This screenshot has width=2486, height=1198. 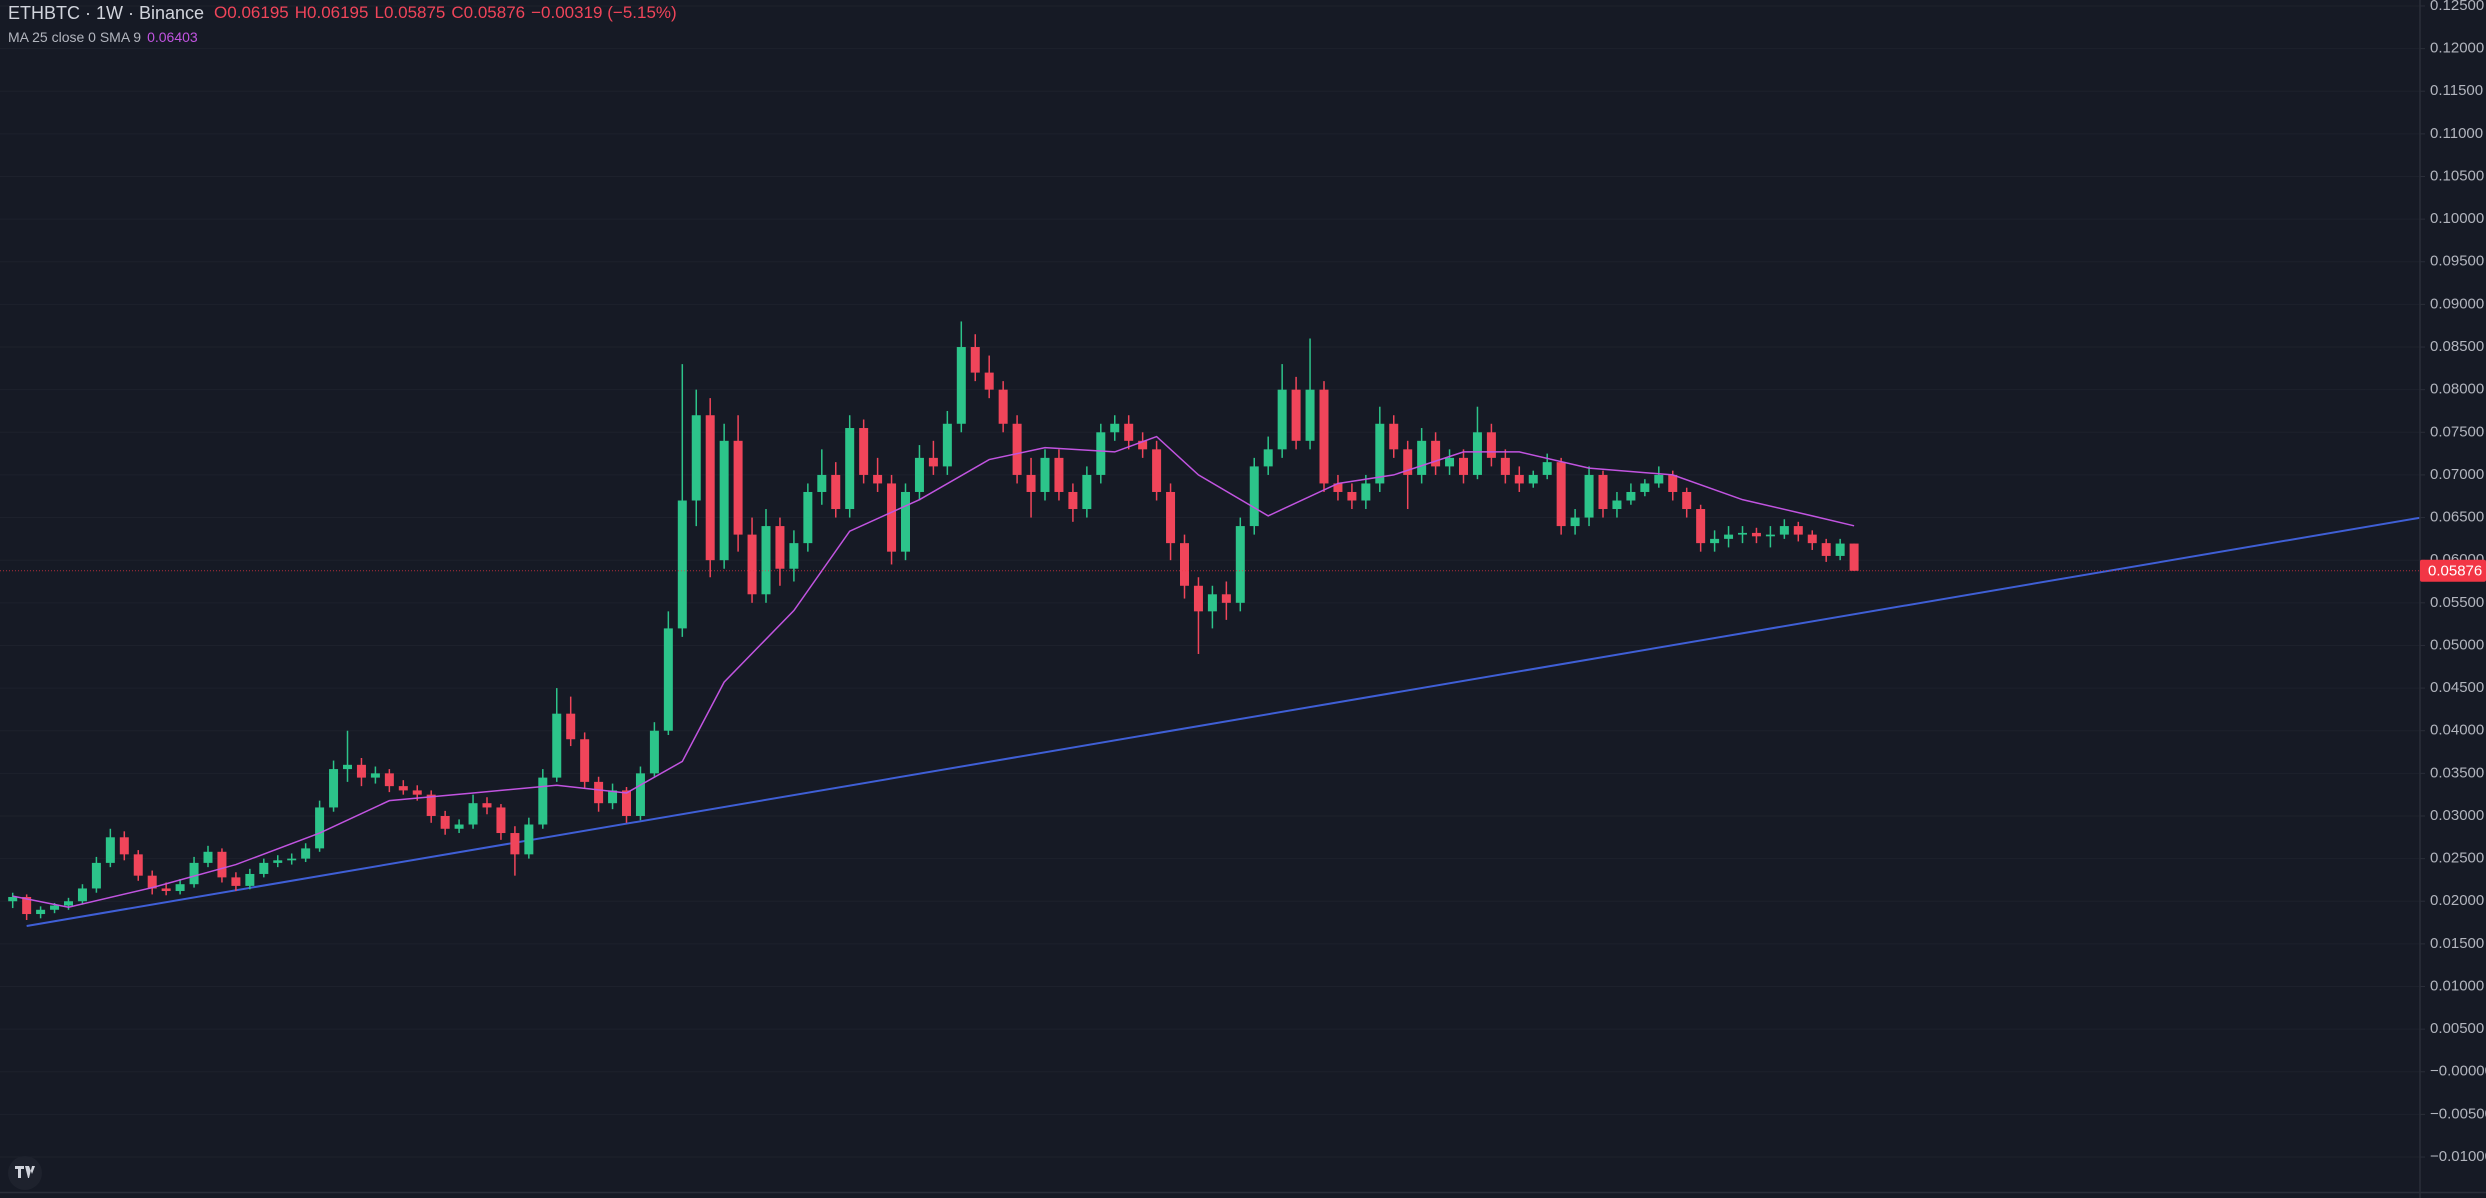 What do you see at coordinates (172, 37) in the screenshot?
I see `indicator-value: 0.06403` at bounding box center [172, 37].